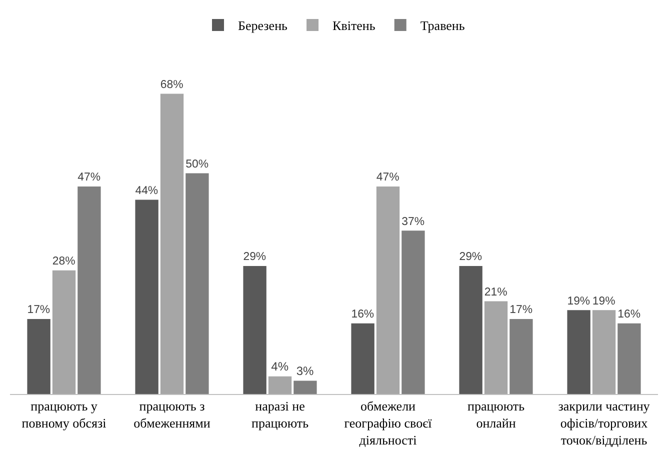 This screenshot has height=464, width=668. What do you see at coordinates (263, 26) in the screenshot?
I see `legend-label: Березень` at bounding box center [263, 26].